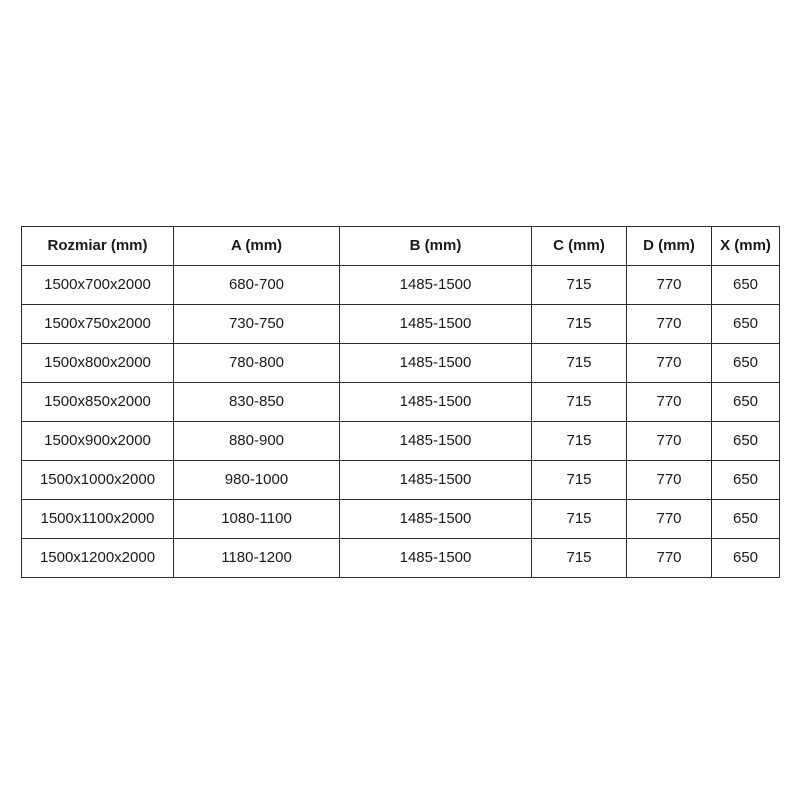  Describe the element at coordinates (256, 324) in the screenshot. I see `cell-a: 730-750` at that location.